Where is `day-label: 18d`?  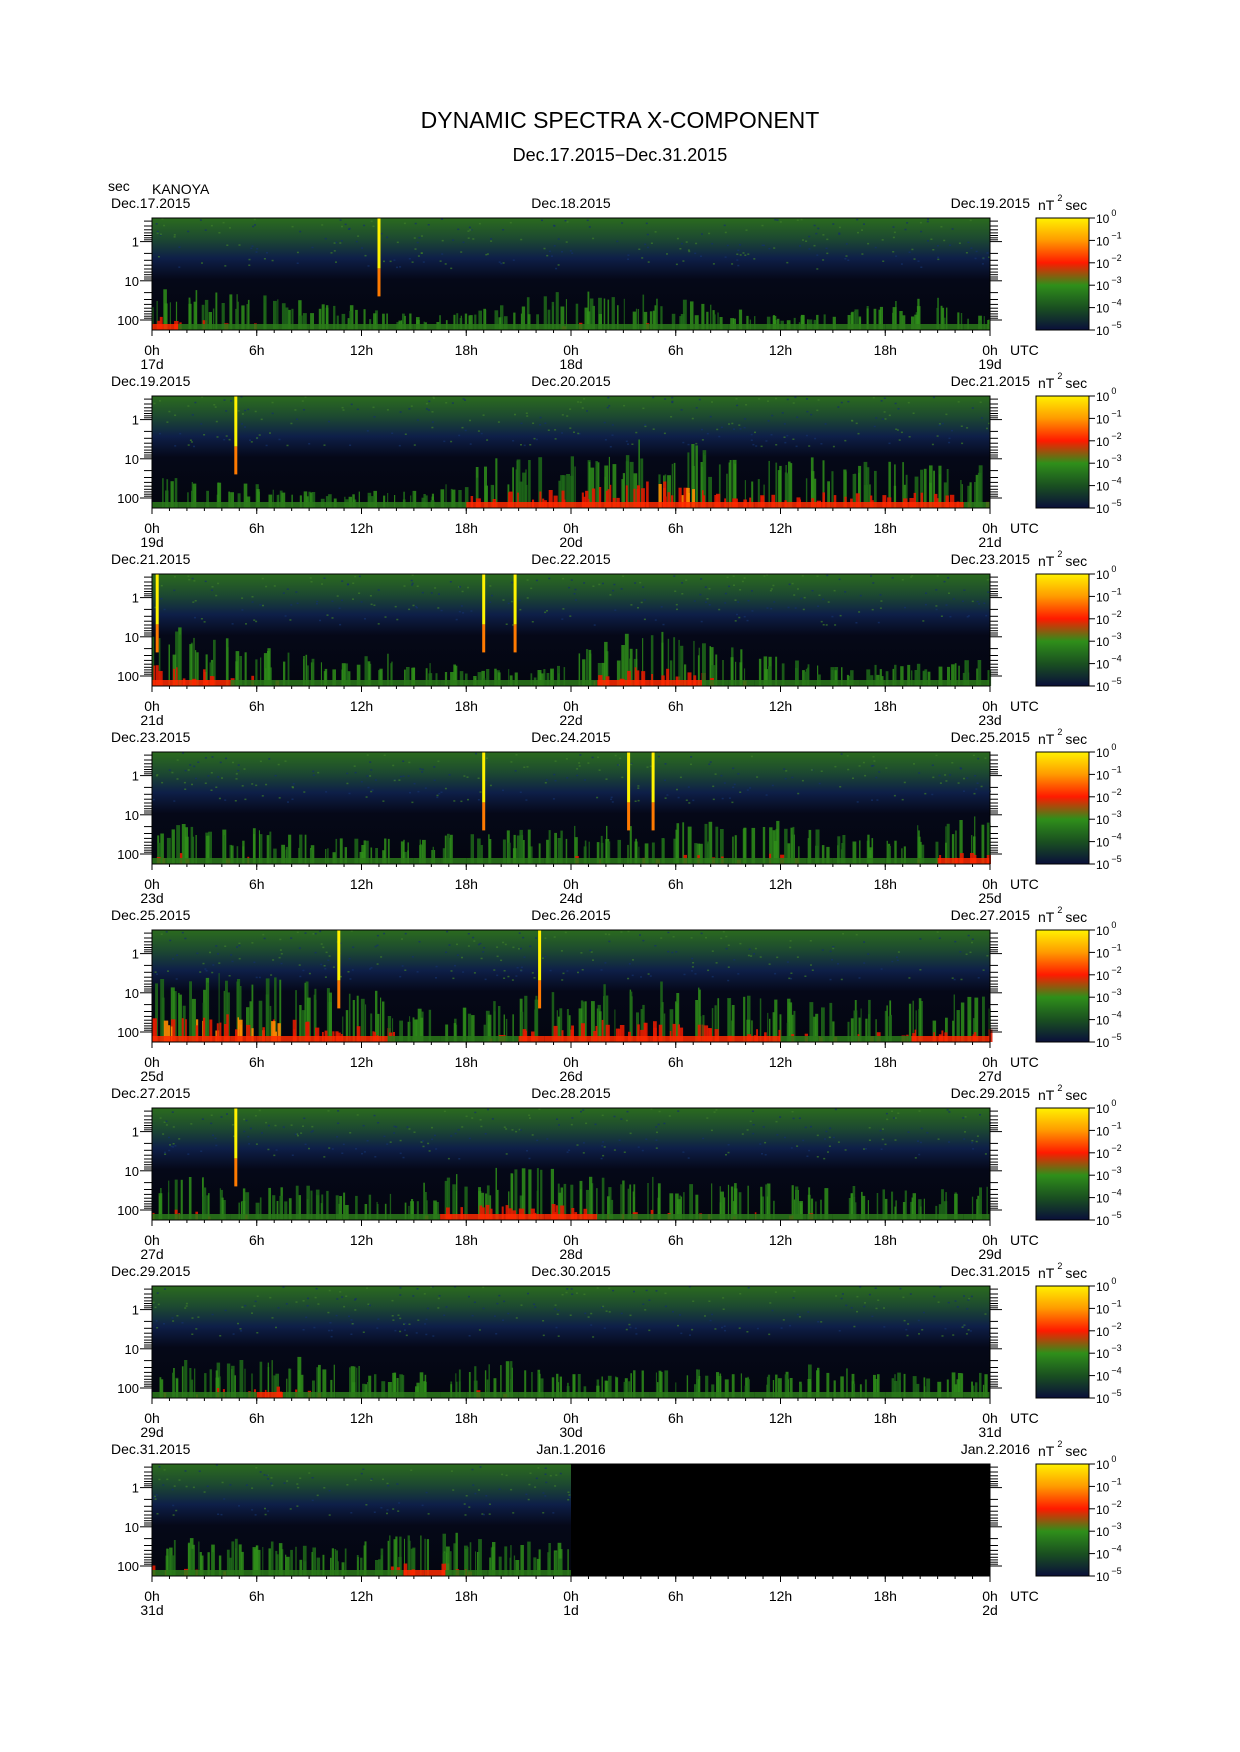 day-label: 18d is located at coordinates (570, 364).